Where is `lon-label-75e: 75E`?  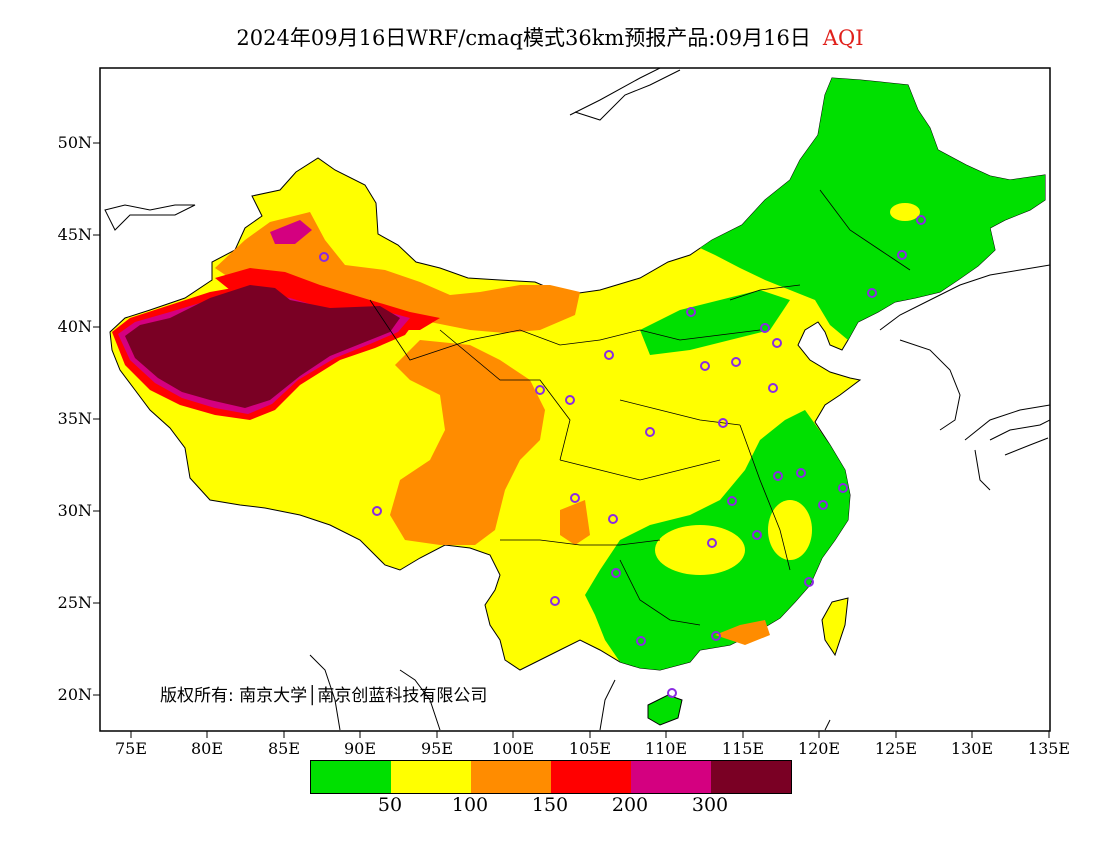
lon-label-75e: 75E is located at coordinates (131, 748).